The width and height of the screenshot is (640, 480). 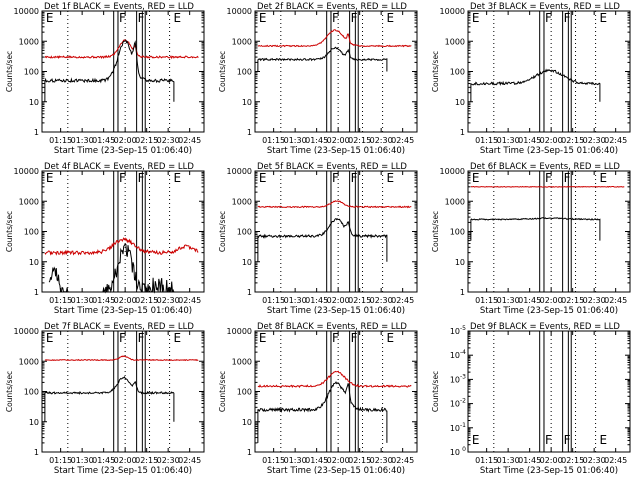 I want to click on series-lld-line, so click(x=547, y=186).